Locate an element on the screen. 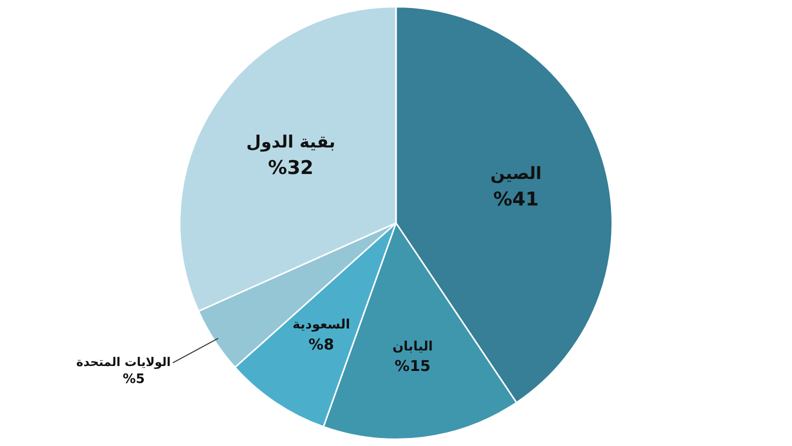 The width and height of the screenshot is (792, 446). slice-label: اليابان is located at coordinates (412, 346).